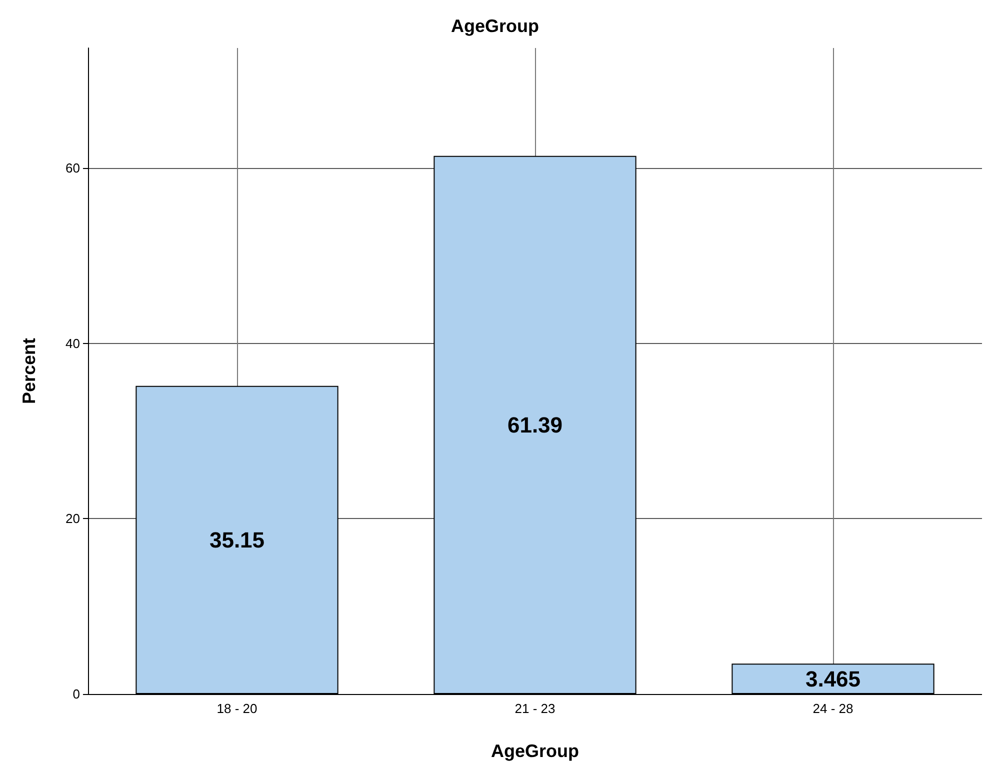 This screenshot has height=778, width=990. I want to click on y-tick-label: 60, so click(73, 168).